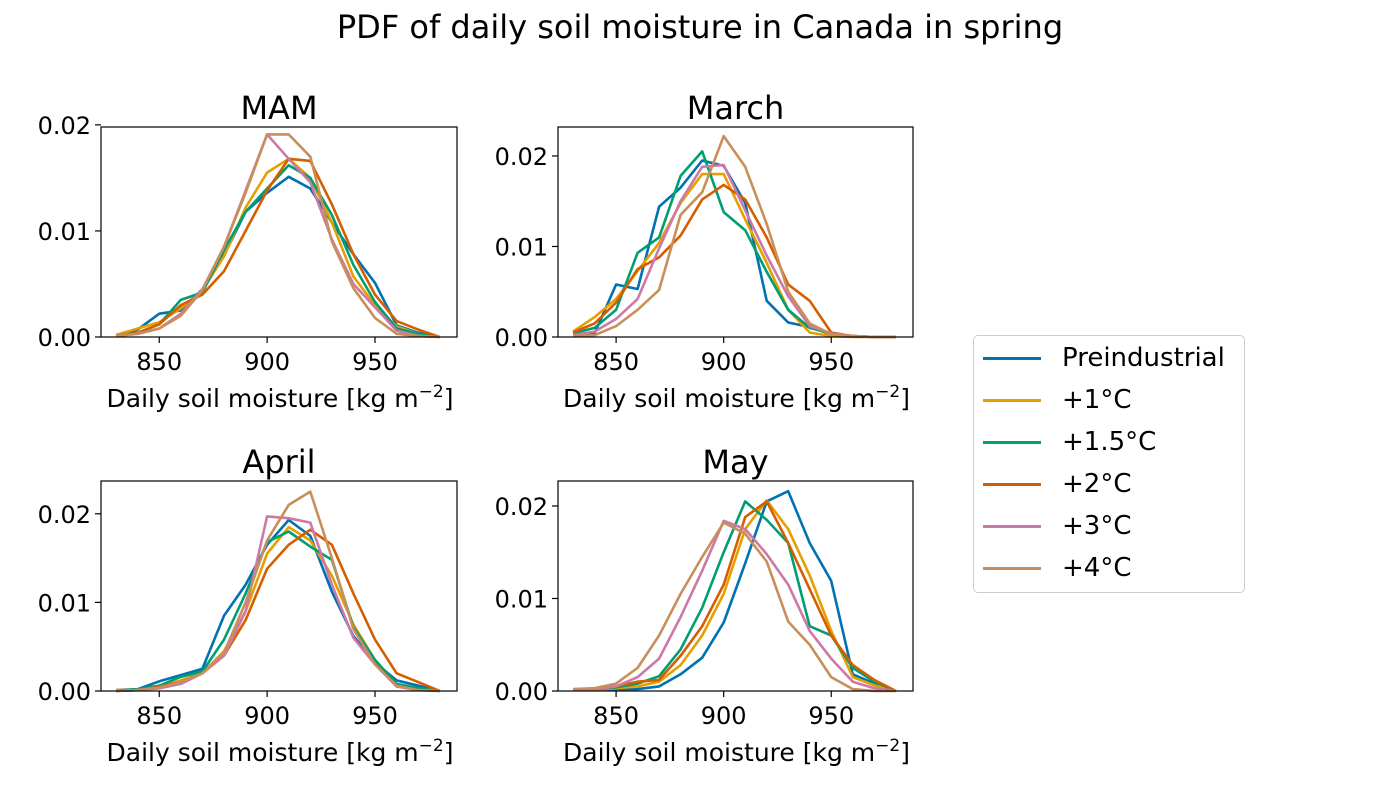 This screenshot has width=1400, height=800. Describe the element at coordinates (278, 108) in the screenshot. I see `subplot-title: MAM` at that location.